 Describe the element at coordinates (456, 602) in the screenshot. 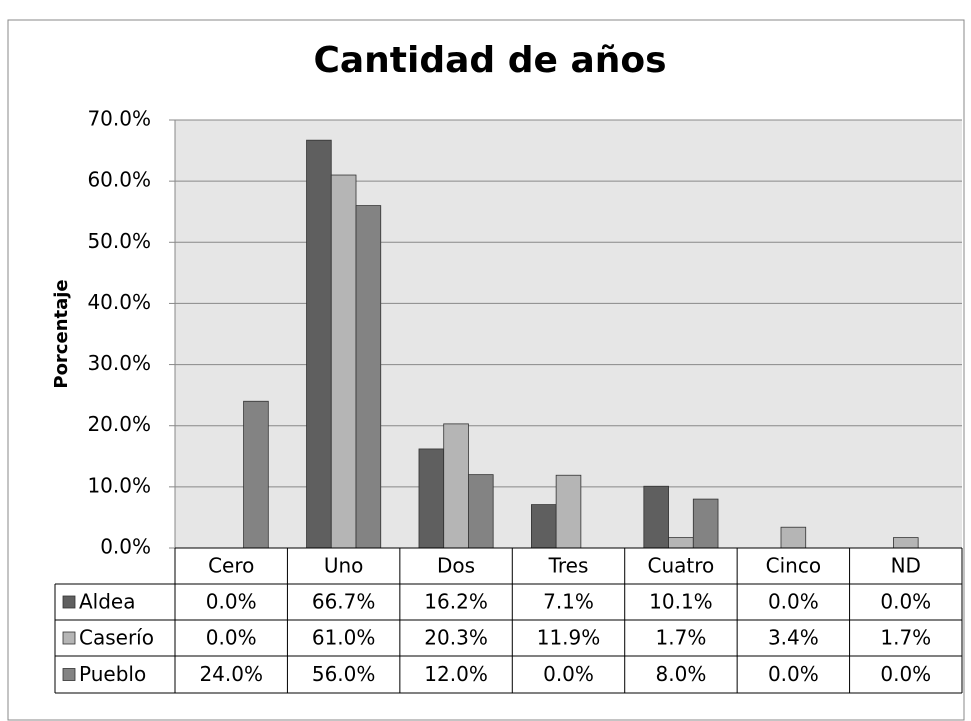

I see `table-value: 16.2%` at that location.